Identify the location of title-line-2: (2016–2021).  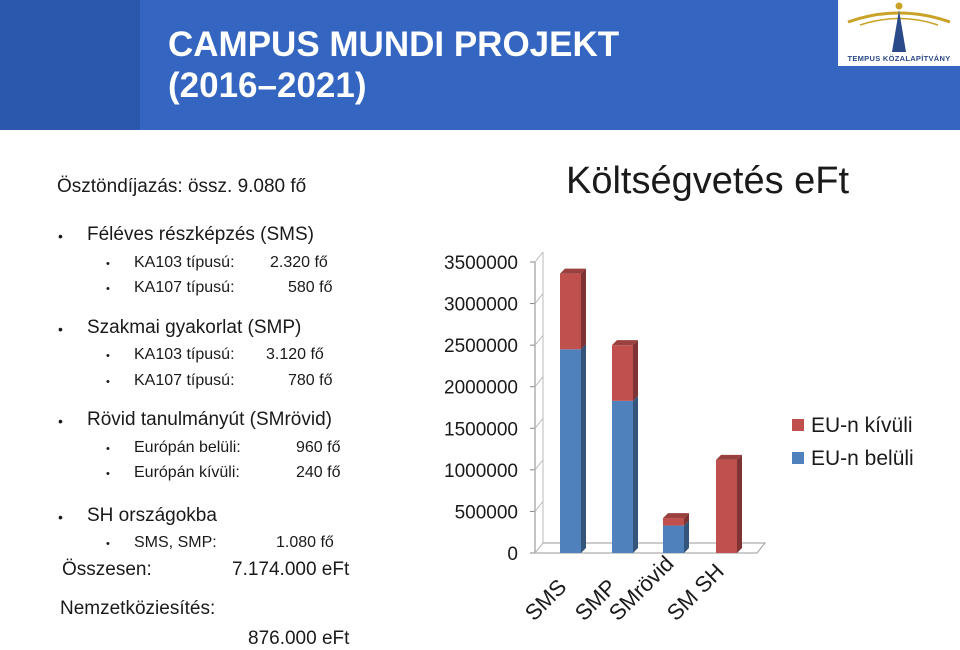
(267, 85).